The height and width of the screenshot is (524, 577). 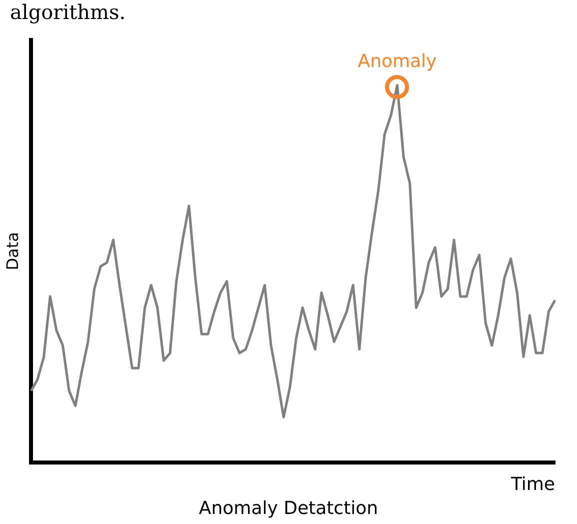 What do you see at coordinates (68, 12) in the screenshot?
I see `text: algorithms.` at bounding box center [68, 12].